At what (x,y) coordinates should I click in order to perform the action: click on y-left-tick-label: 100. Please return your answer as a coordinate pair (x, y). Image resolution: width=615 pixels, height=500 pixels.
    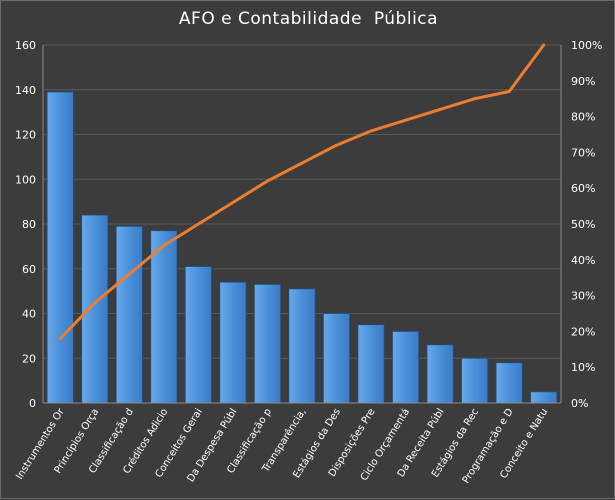
    Looking at the image, I should click on (25, 179).